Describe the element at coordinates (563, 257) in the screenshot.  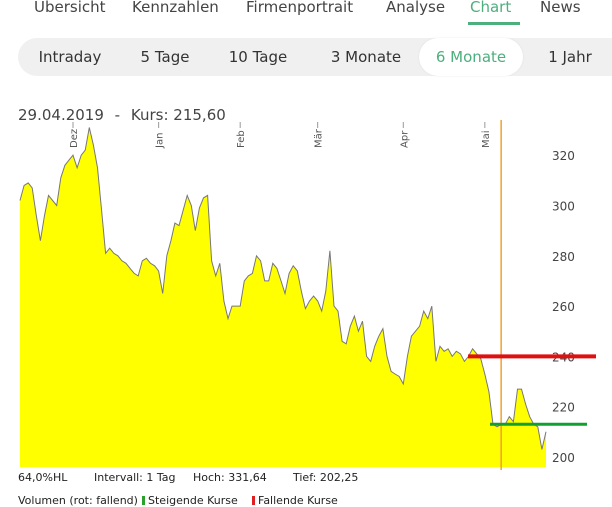
I see `y-tick-label-4: 280` at that location.